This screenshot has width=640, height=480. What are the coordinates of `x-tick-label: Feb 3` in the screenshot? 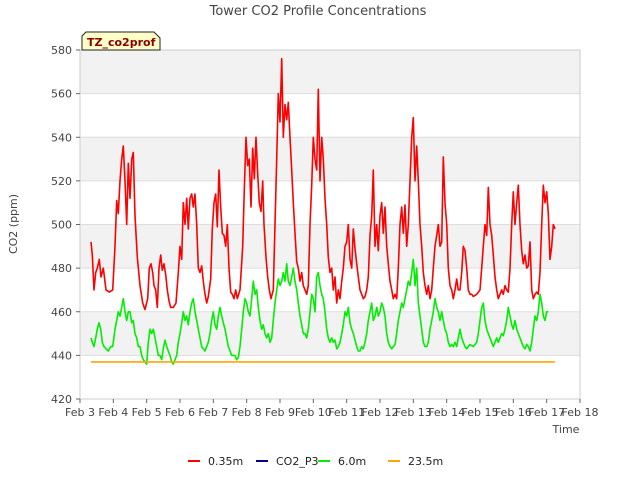 It's located at (80, 412).